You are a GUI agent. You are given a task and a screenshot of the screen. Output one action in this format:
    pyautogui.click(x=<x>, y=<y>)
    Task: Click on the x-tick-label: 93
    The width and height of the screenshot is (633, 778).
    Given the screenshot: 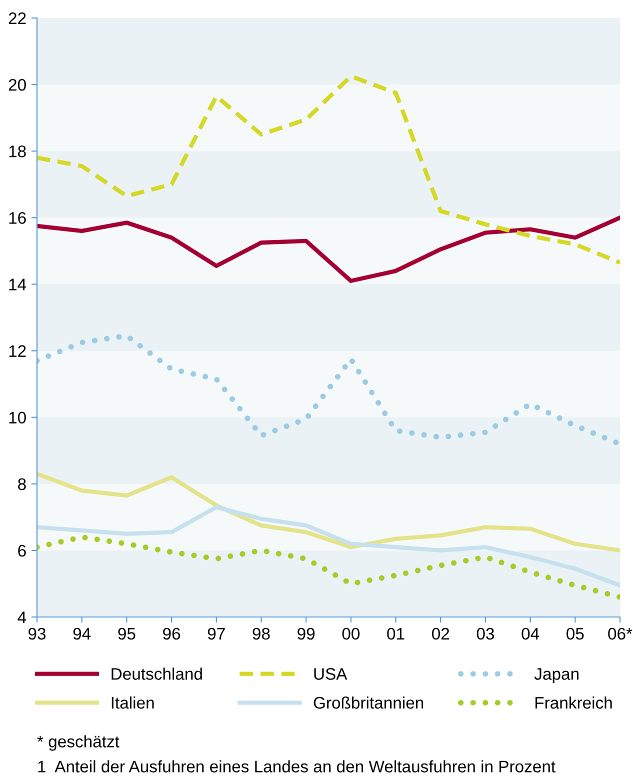 What is the action you would take?
    pyautogui.click(x=37, y=634)
    